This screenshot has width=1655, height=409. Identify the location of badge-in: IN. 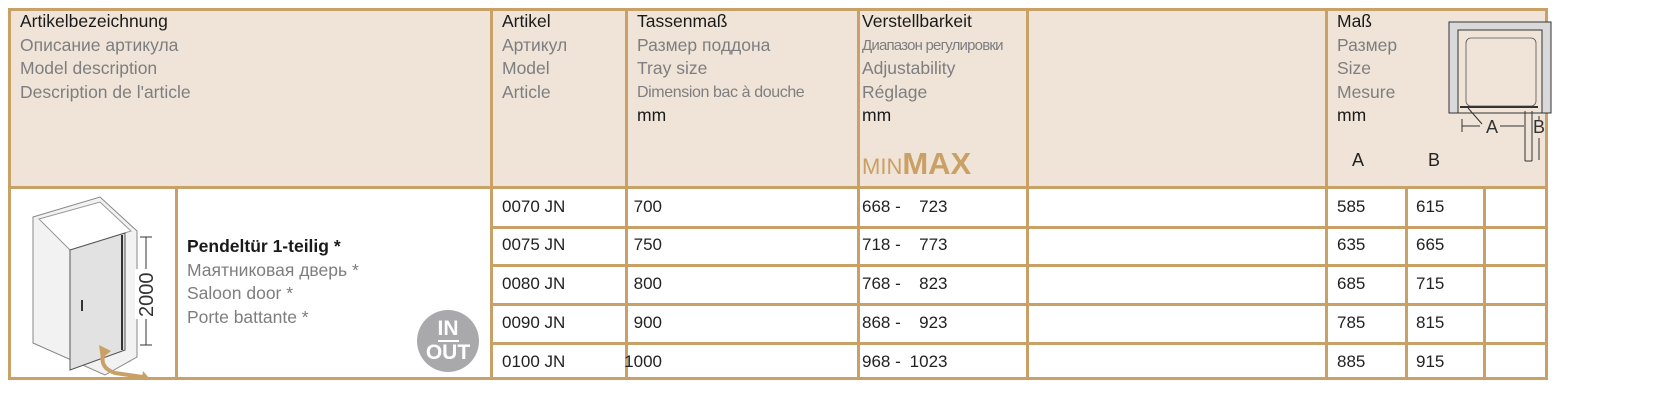
(448, 329).